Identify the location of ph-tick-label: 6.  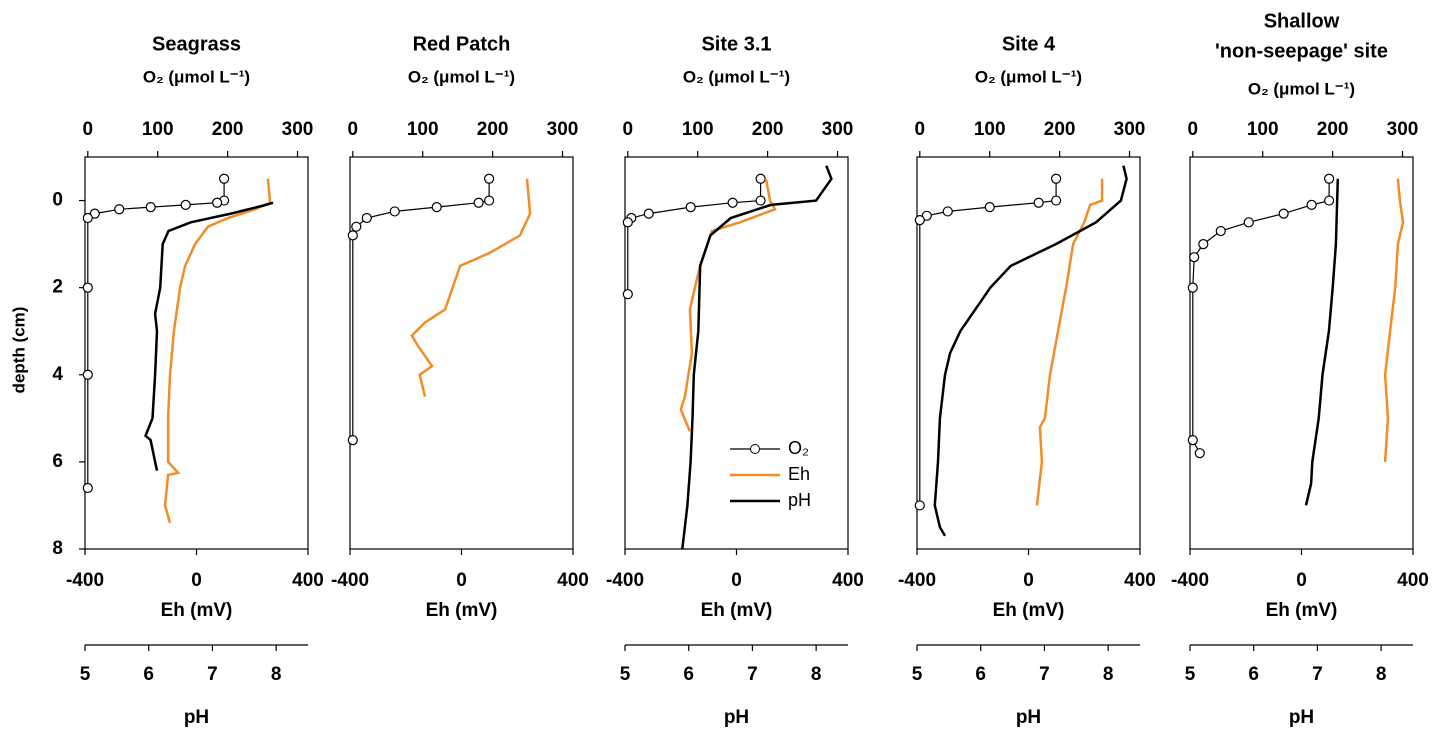
(1253, 674).